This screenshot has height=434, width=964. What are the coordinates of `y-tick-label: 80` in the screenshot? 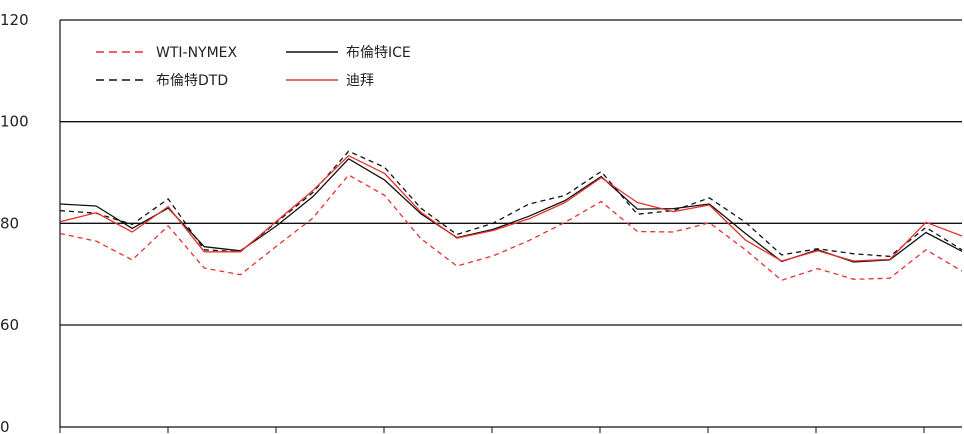 It's located at (9, 223).